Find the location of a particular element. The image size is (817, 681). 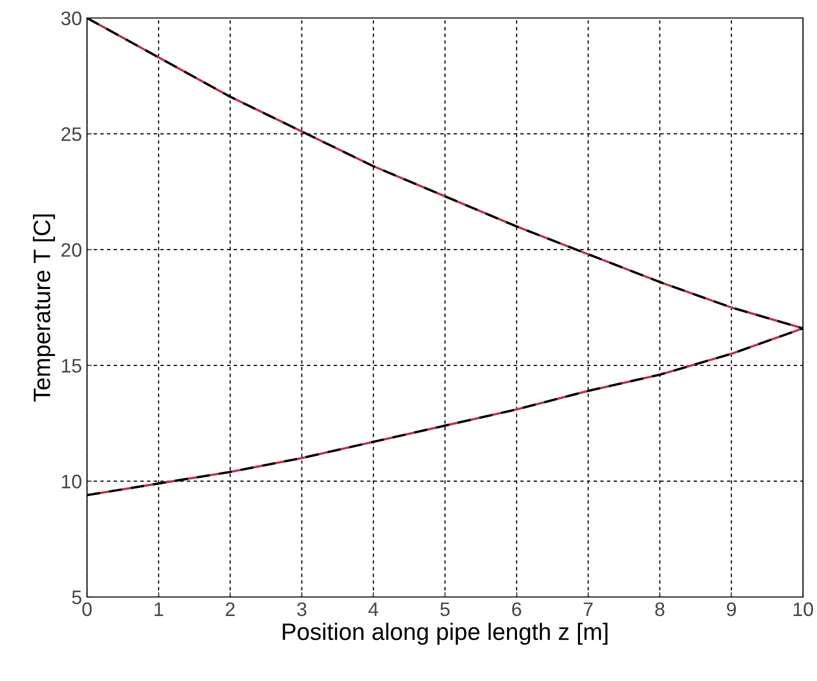

y-tick-label: 10 is located at coordinates (72, 481).